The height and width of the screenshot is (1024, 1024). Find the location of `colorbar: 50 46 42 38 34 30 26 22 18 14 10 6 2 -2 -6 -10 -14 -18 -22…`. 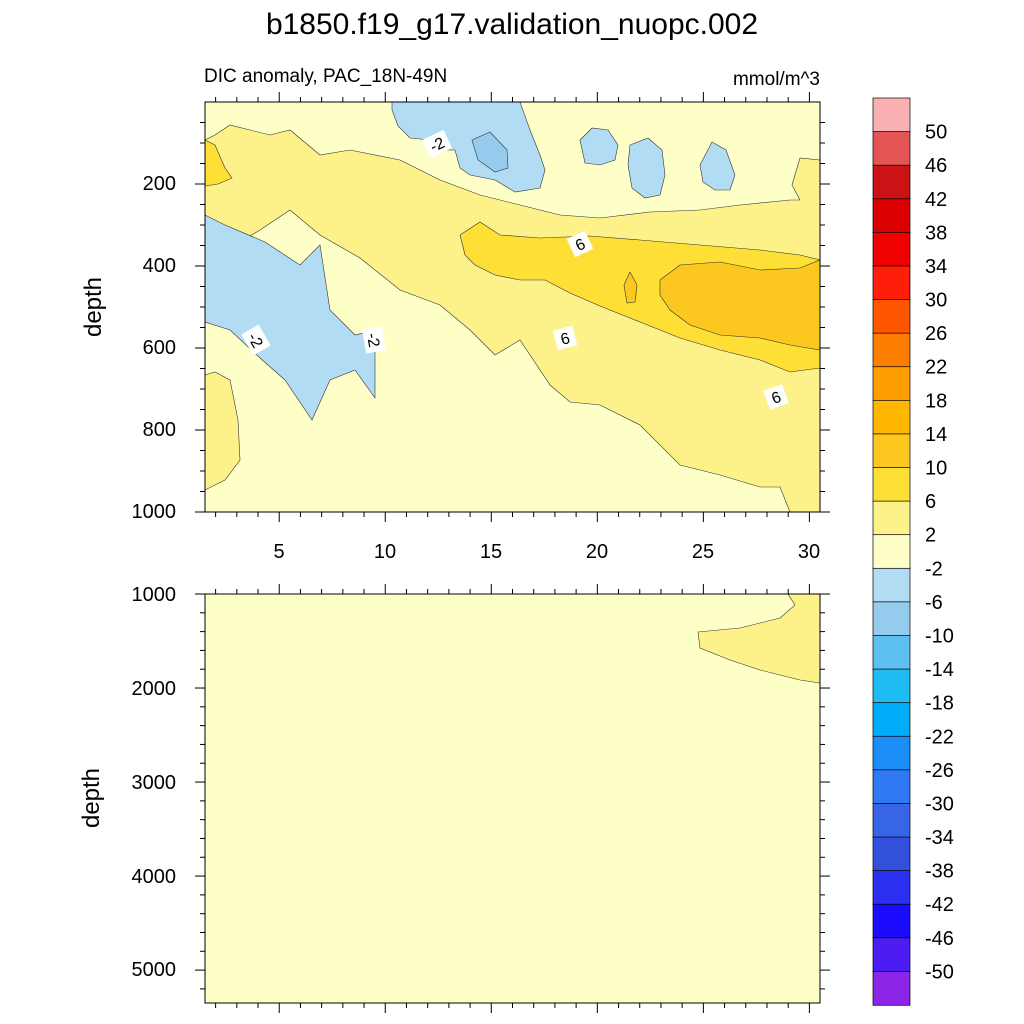

colorbar: 50 46 42 38 34 30 26 22 18 14 10 6 2 -2 -6 -10 -14 -18 -22… is located at coordinates (913, 551).